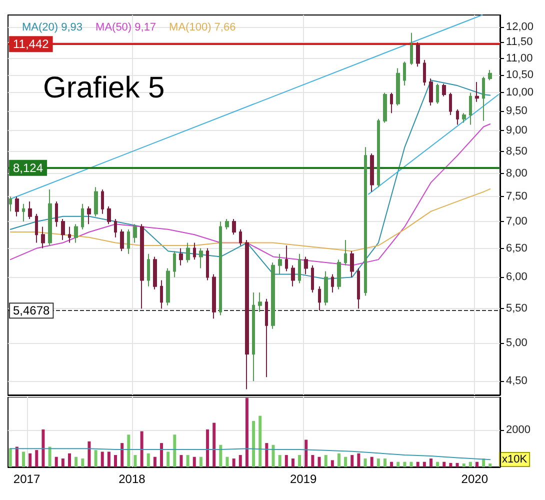  What do you see at coordinates (520, 92) in the screenshot?
I see `y-tick-label: 10,00` at bounding box center [520, 92].